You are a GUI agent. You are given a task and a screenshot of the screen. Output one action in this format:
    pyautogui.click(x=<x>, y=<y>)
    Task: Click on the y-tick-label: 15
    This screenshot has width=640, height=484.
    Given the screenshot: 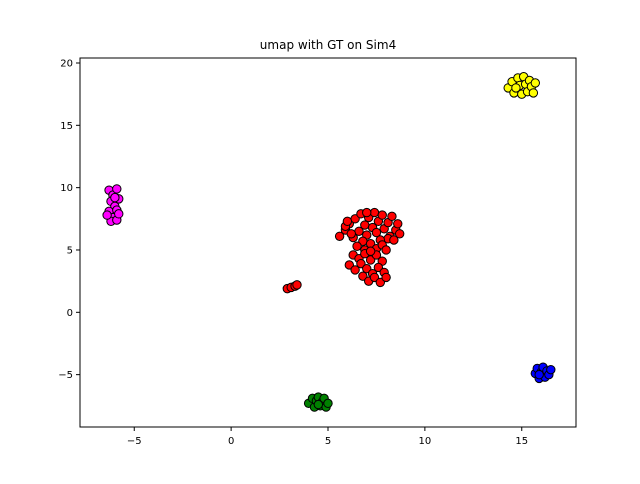 What is the action you would take?
    pyautogui.click(x=66, y=126)
    